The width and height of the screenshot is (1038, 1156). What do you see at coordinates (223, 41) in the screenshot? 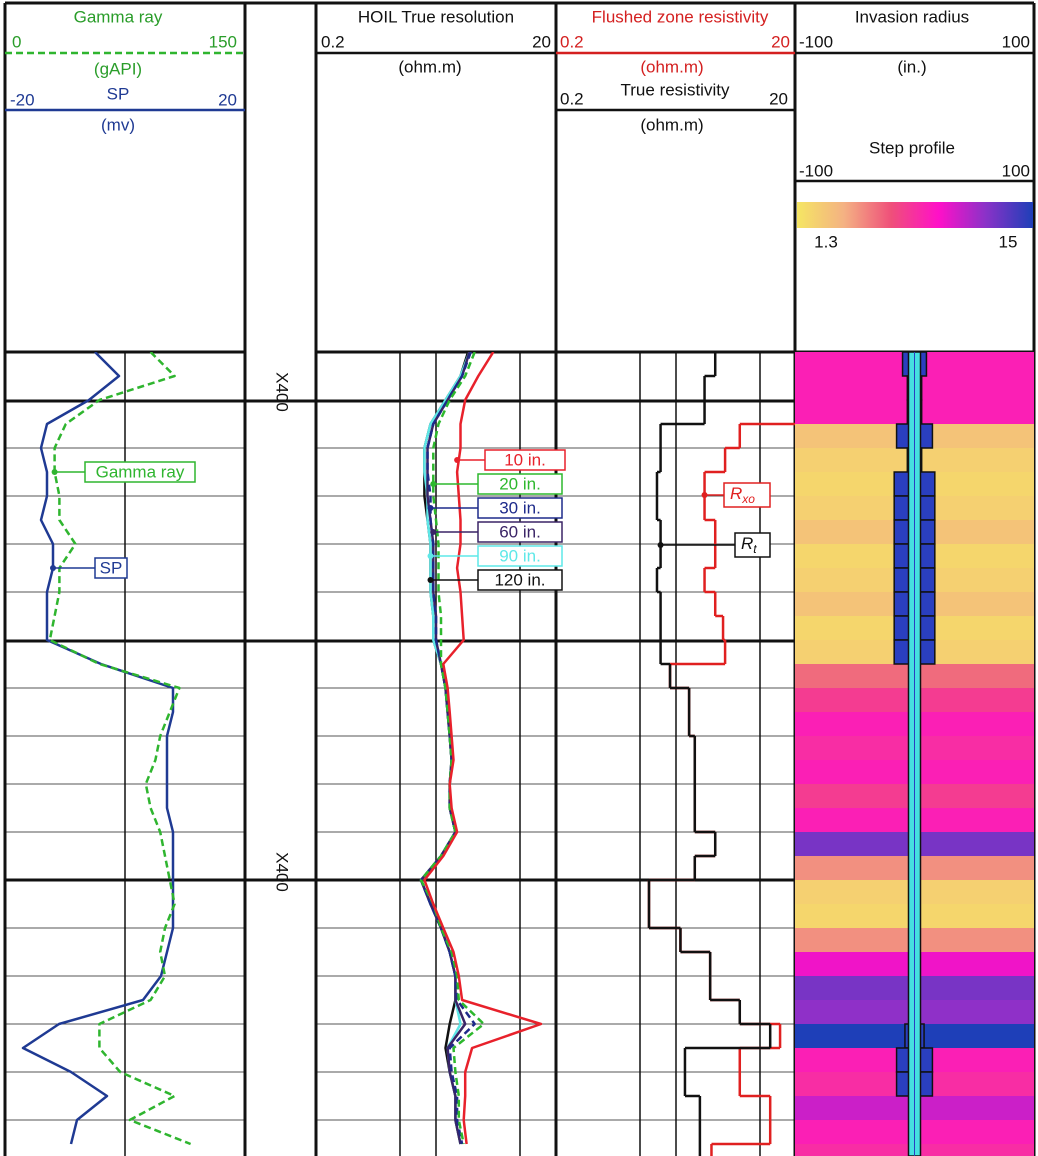
I see `scale-label: 150` at bounding box center [223, 41].